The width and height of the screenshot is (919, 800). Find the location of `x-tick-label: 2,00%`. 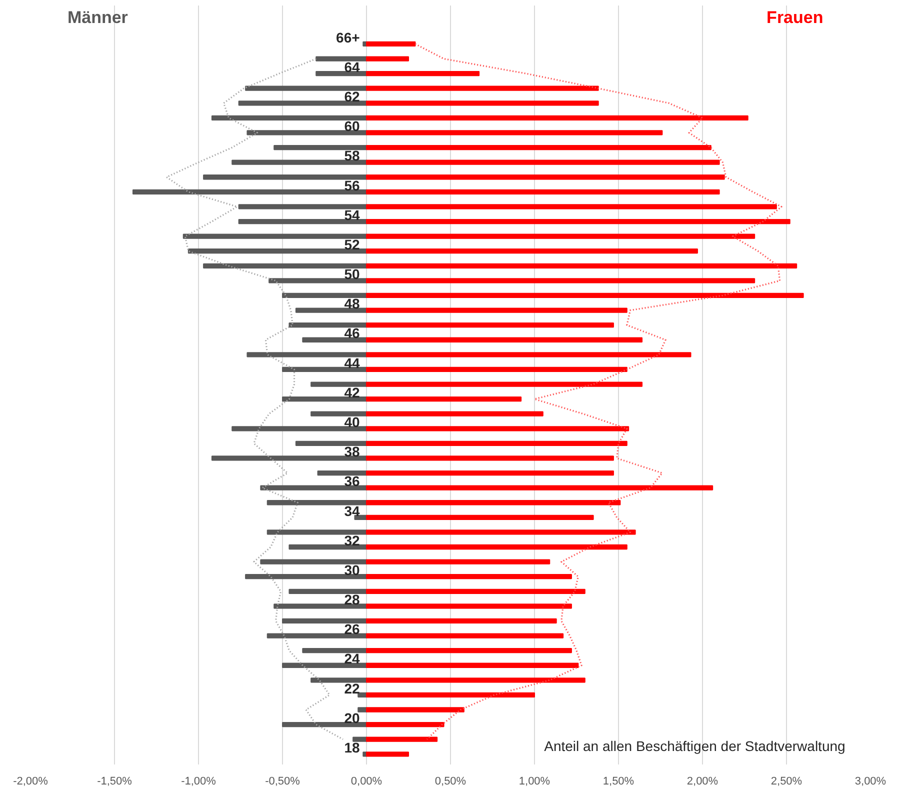

x-tick-label: 2,00% is located at coordinates (702, 782).